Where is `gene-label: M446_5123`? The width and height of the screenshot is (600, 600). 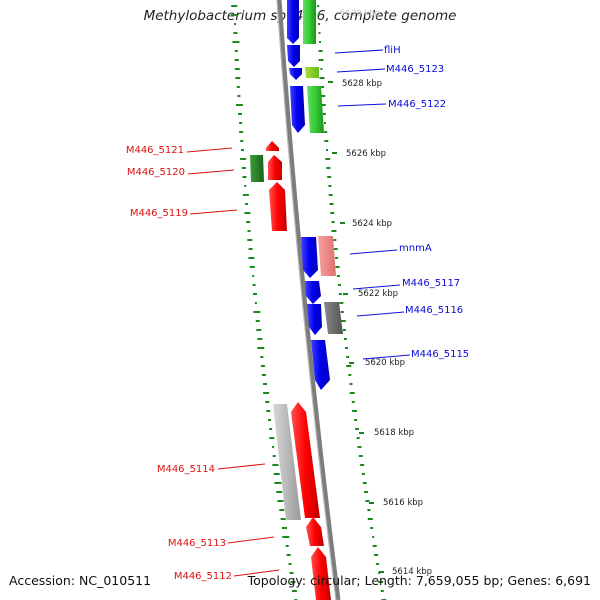
gene-label: M446_5123 is located at coordinates (415, 69).